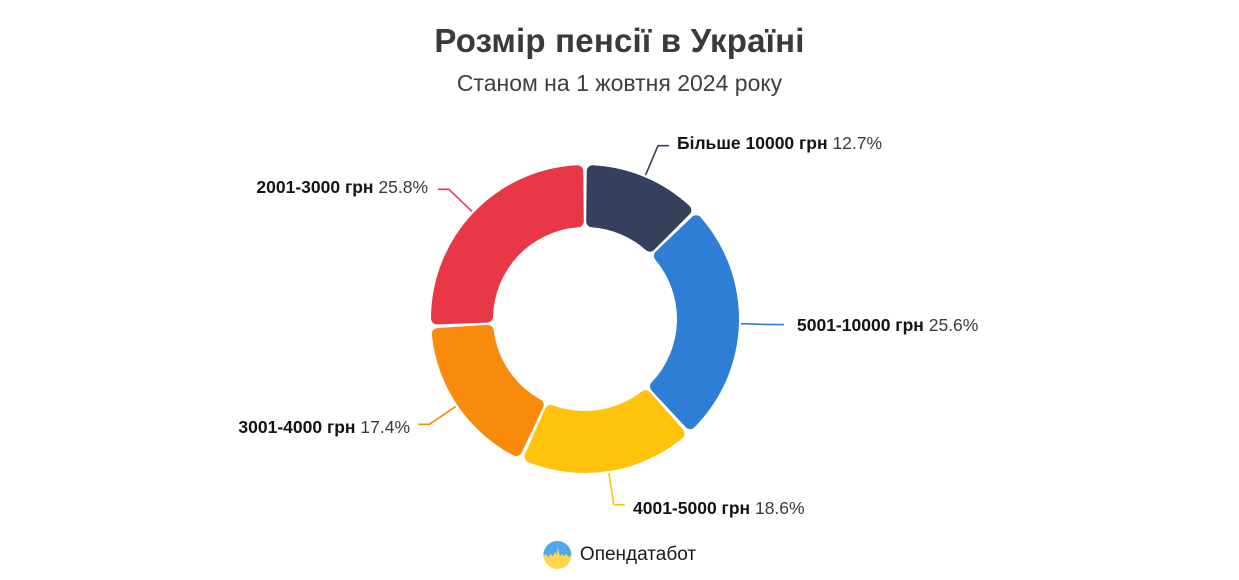 Image resolution: width=1239 pixels, height=580 pixels. I want to click on slice-label-0: Більше 10000 грн 12.7%, so click(779, 143).